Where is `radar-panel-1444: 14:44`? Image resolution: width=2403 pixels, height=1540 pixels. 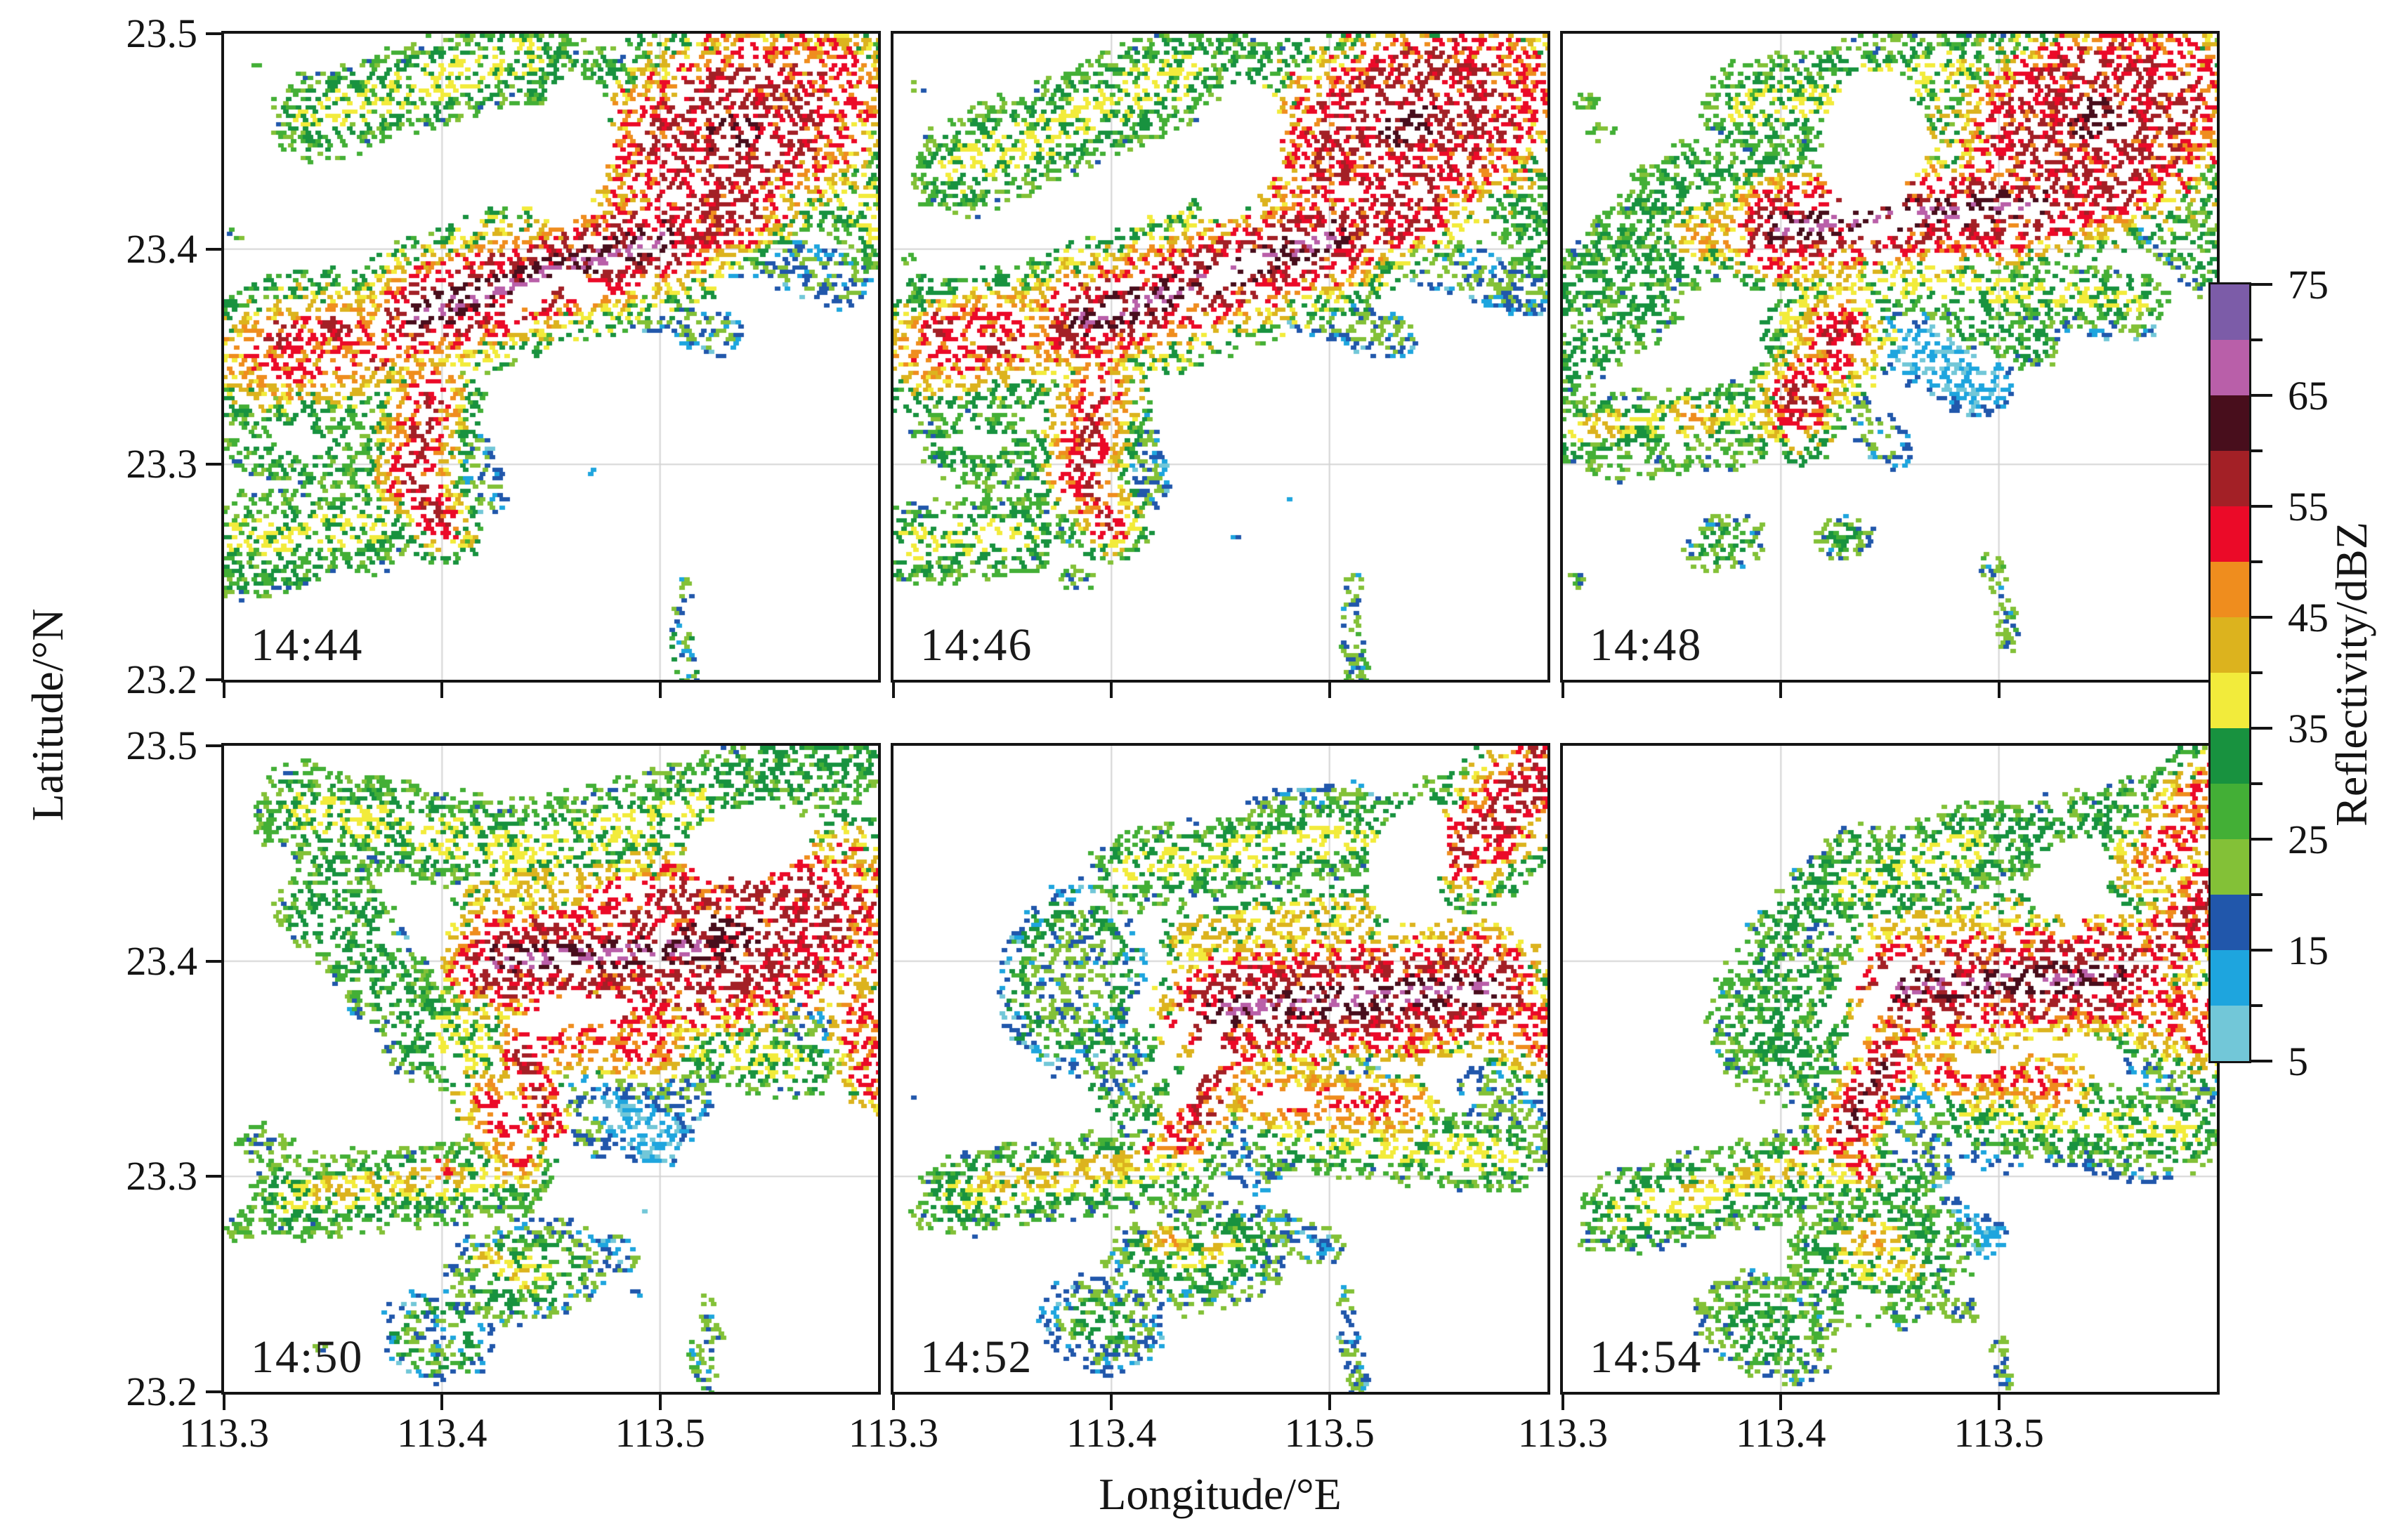
radar-panel-1444: 14:44 is located at coordinates (551, 357).